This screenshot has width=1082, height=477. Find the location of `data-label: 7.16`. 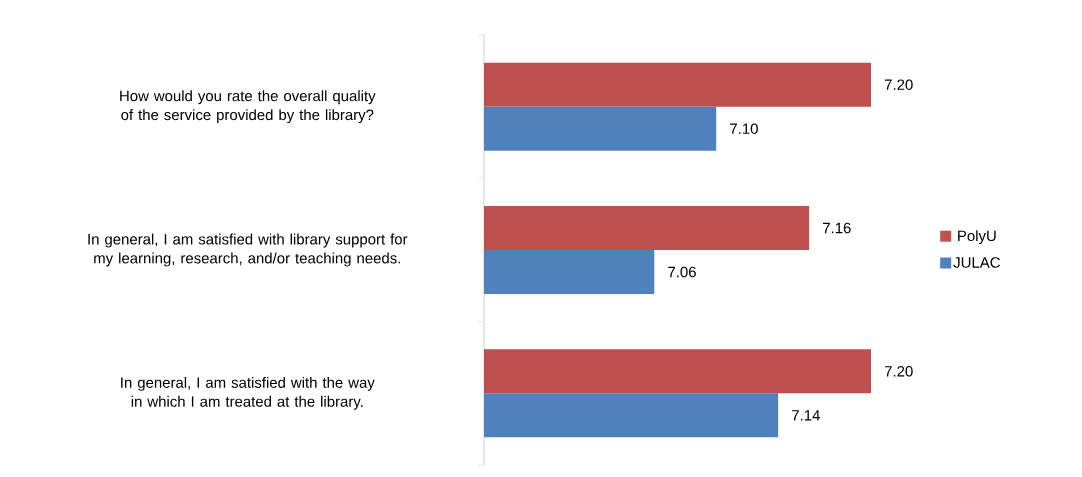

data-label: 7.16 is located at coordinates (837, 228).